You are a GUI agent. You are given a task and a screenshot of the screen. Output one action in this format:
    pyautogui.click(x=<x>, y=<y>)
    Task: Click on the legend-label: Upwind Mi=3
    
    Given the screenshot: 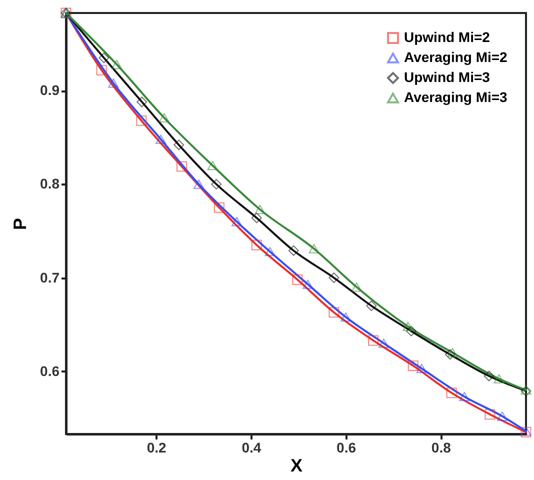 What is the action you would take?
    pyautogui.click(x=447, y=77)
    